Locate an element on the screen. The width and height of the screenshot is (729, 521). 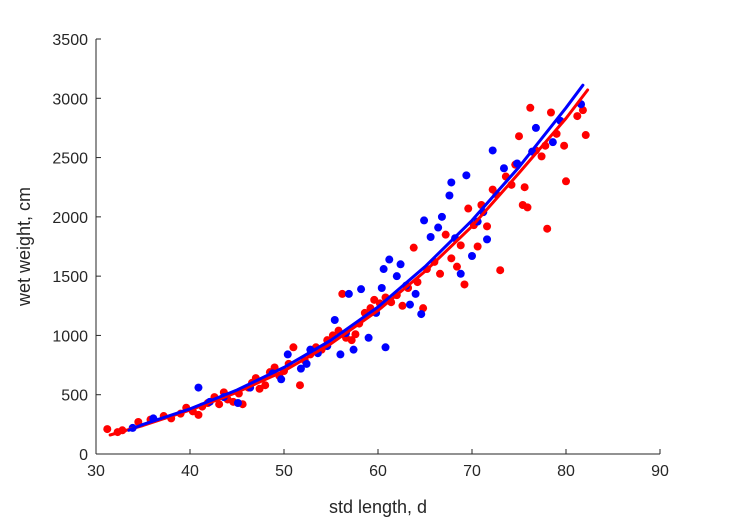
y-tick-label: 3000 is located at coordinates (70, 99).